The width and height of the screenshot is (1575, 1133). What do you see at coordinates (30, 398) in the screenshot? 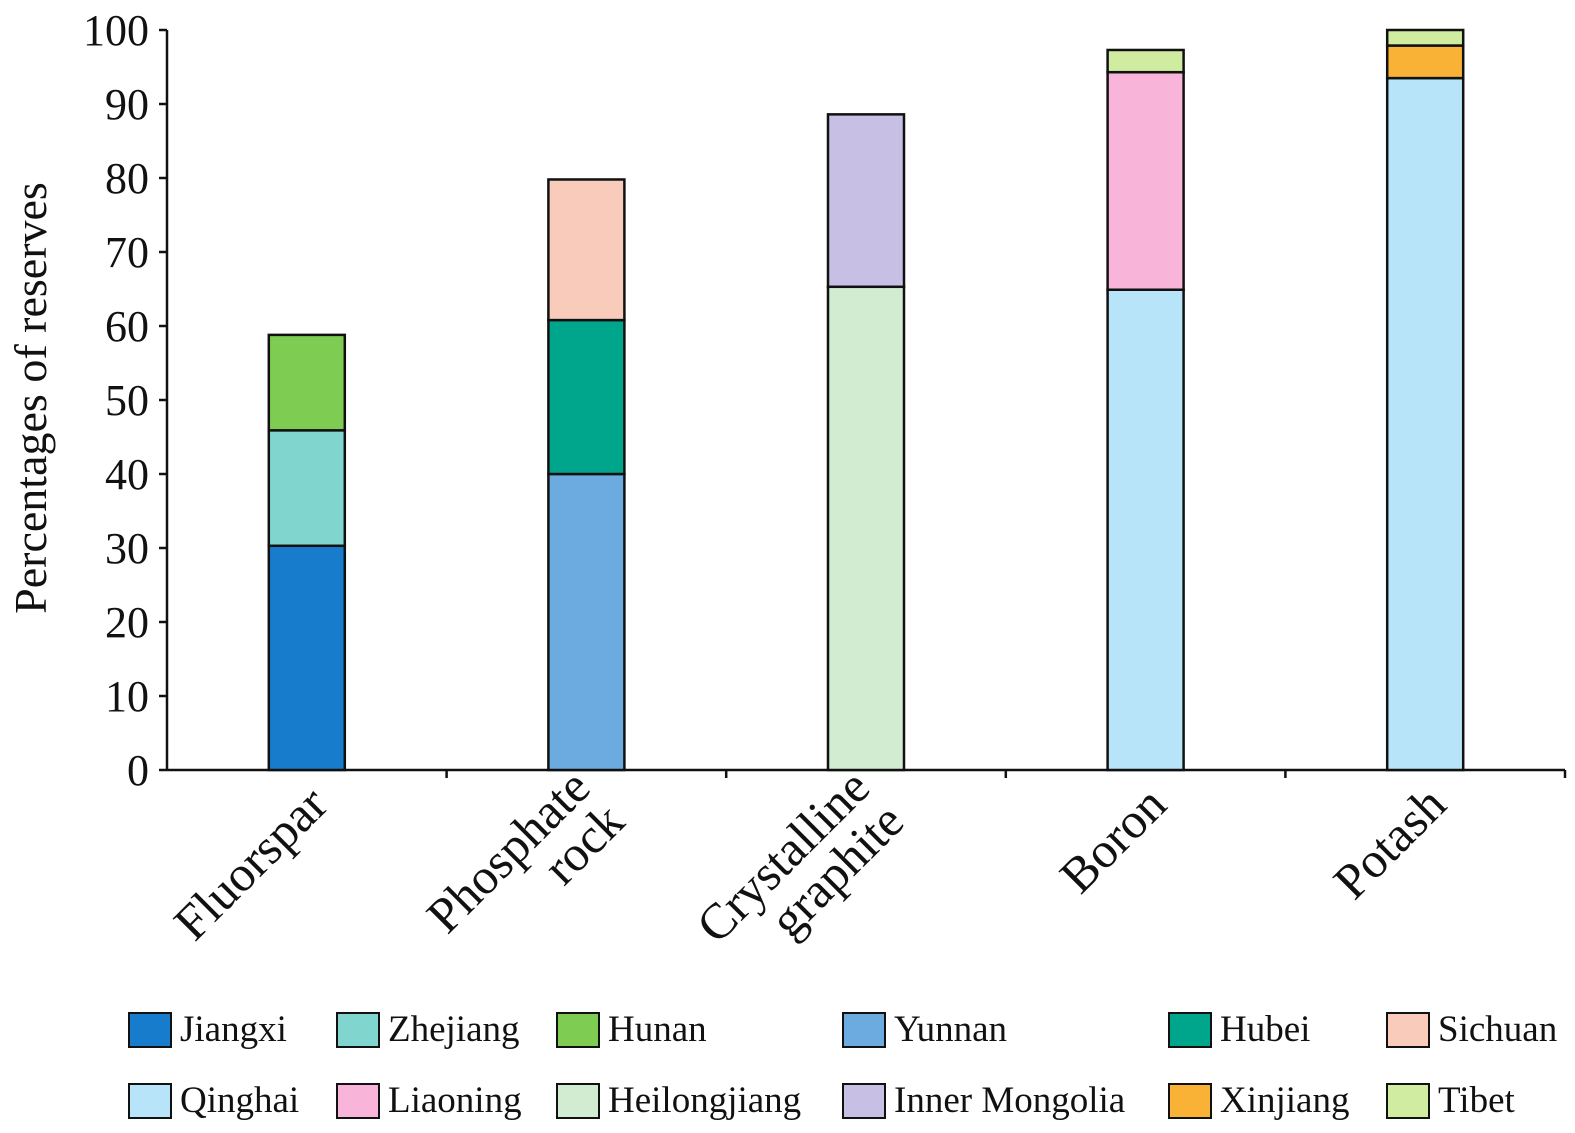
I see `y-axis-label: Percentages of reserves` at bounding box center [30, 398].